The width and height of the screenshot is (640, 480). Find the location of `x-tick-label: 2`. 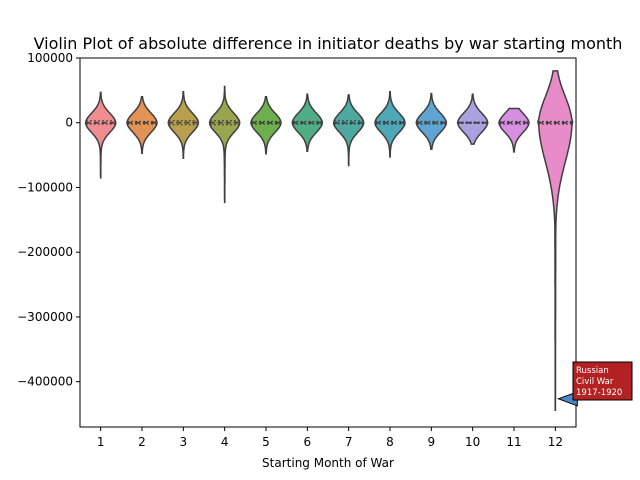

x-tick-label: 2 is located at coordinates (142, 442).